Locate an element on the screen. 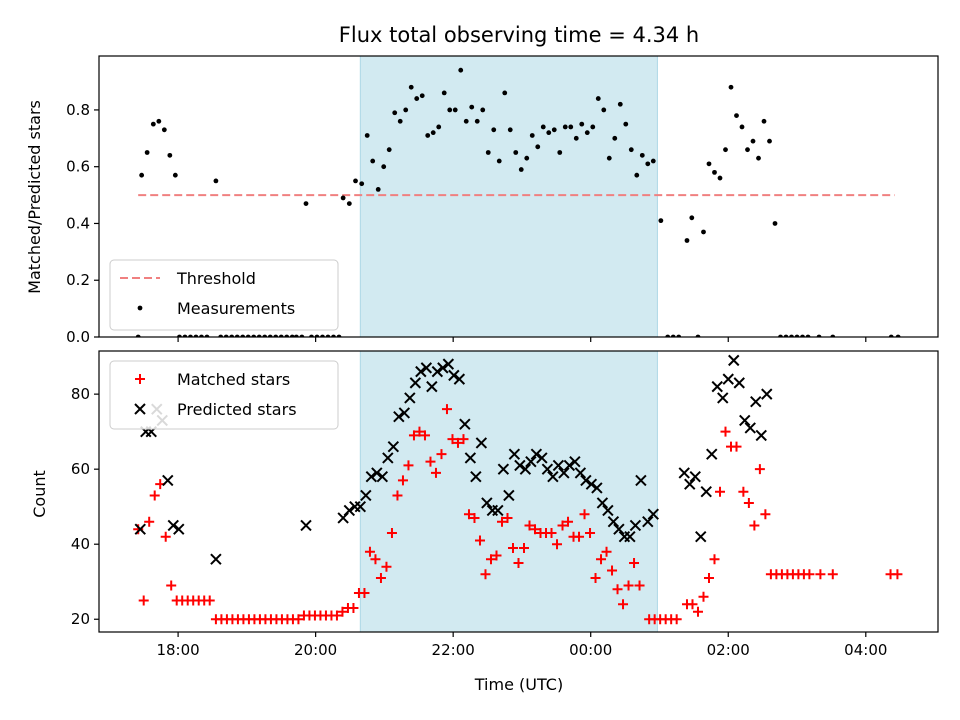 This screenshot has width=960, height=720. bottom-y-tick-label: 60 is located at coordinates (80, 469).